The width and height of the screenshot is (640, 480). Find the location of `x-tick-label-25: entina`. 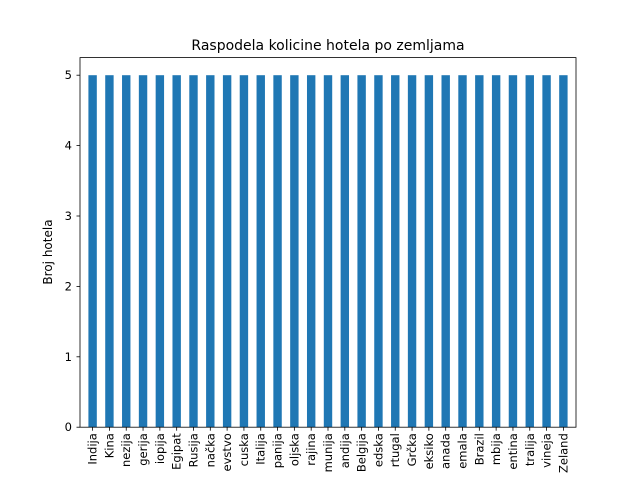

x-tick-label-25: entina is located at coordinates (513, 451).